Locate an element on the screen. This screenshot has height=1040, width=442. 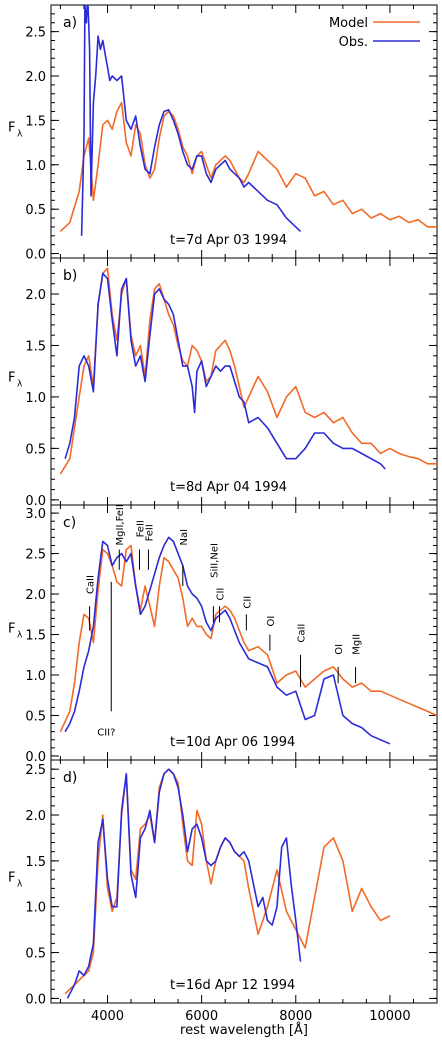
panel-caption: t=8d Apr 04 1994 is located at coordinates (228, 487).